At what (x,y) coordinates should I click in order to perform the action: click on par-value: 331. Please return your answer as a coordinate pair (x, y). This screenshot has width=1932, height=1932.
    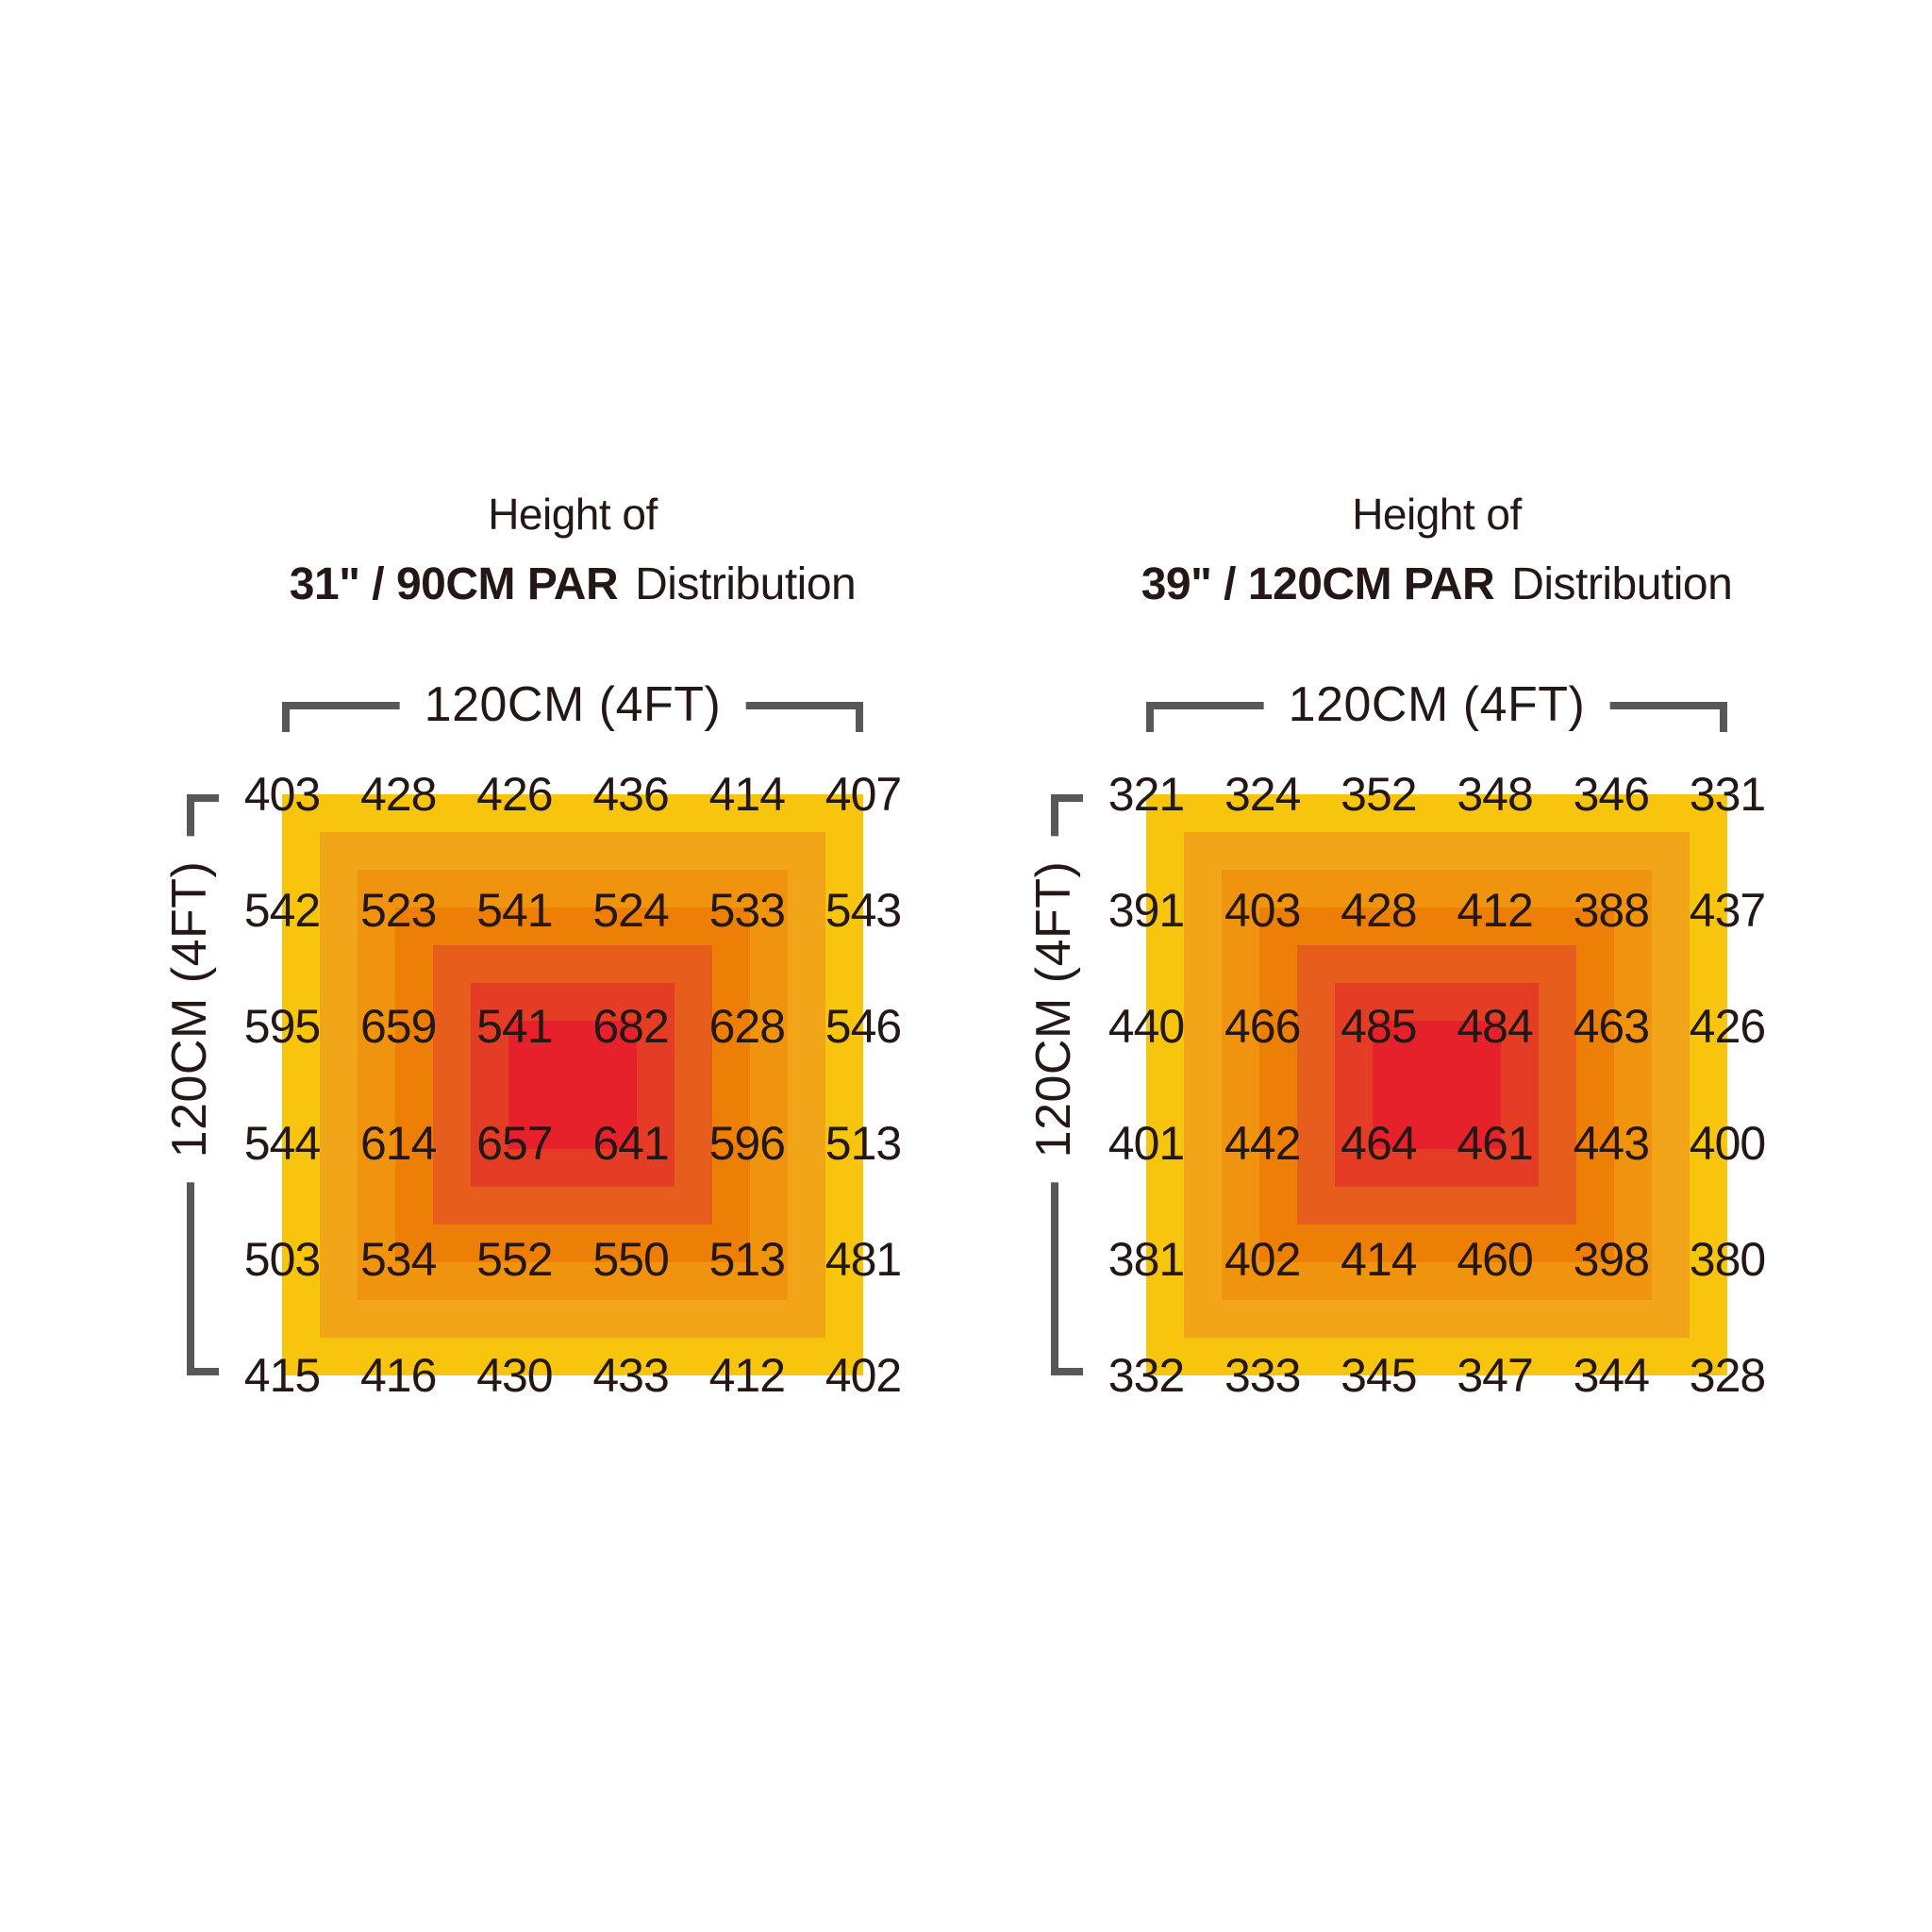
    Looking at the image, I should click on (1728, 795).